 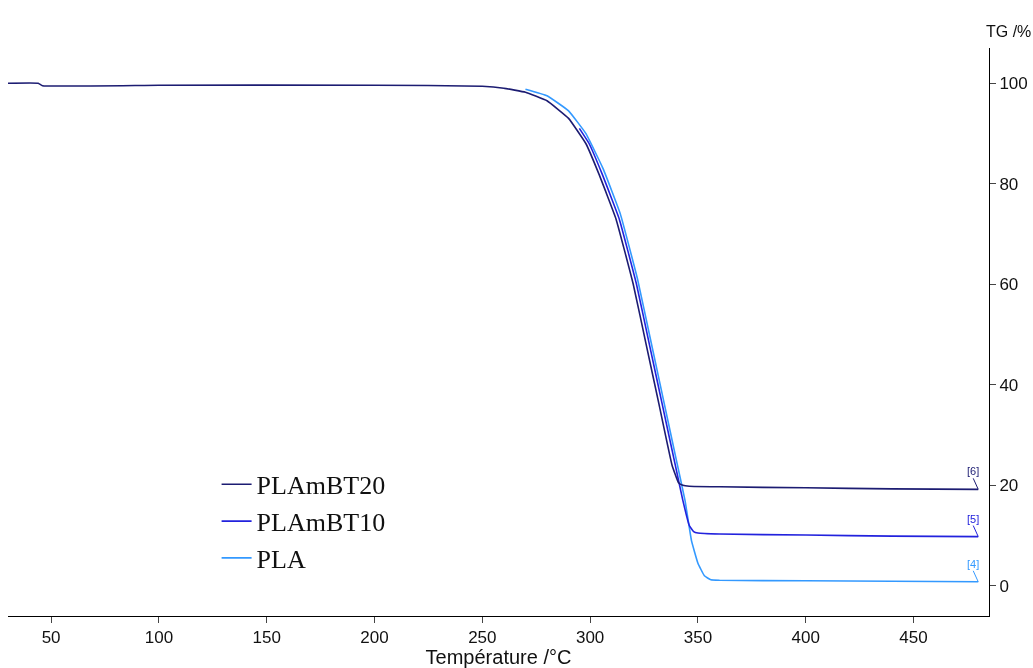 What do you see at coordinates (266, 638) in the screenshot?
I see `x-tick-label: 150` at bounding box center [266, 638].